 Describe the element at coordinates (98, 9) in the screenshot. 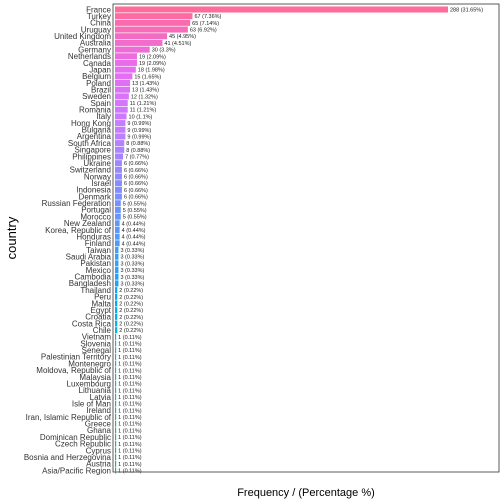

I see `y-tick-label: France` at that location.